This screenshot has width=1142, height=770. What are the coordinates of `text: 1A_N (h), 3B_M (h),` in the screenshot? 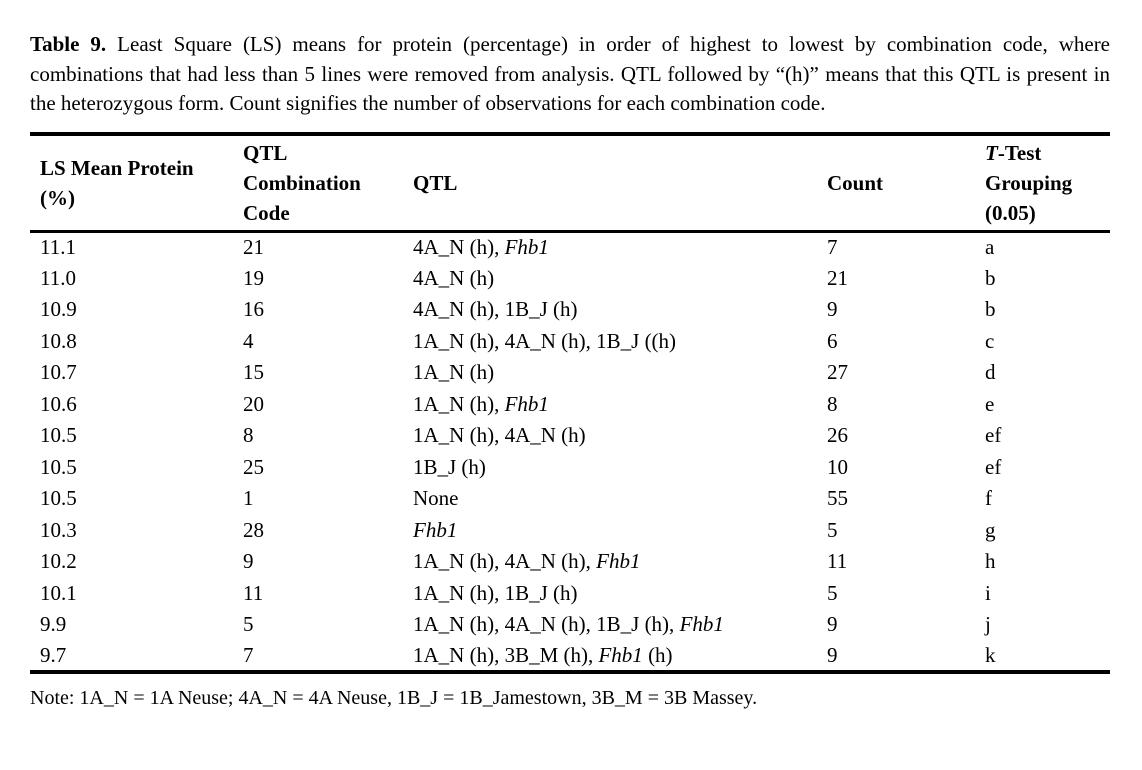 It's located at (506, 654).